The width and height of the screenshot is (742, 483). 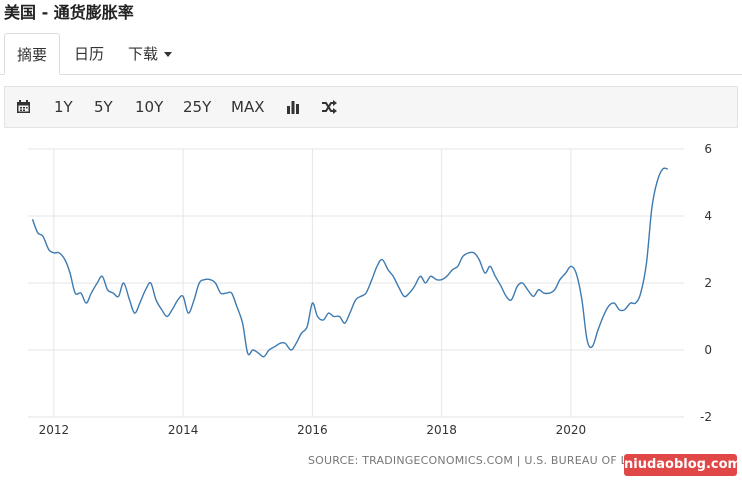 I want to click on tab-calendar: 日历, so click(x=89, y=54).